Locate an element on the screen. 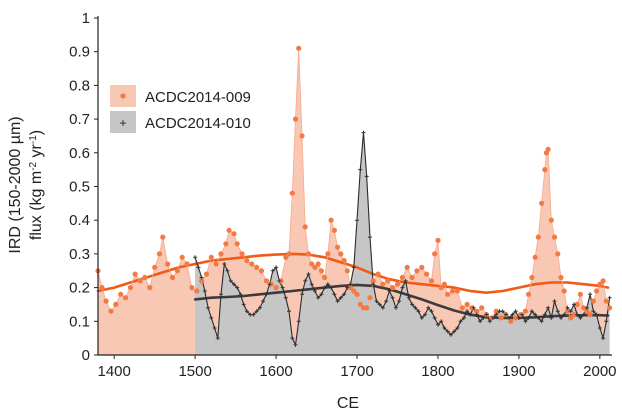 The image size is (622, 414). x-tick-label: 1700 is located at coordinates (356, 371).